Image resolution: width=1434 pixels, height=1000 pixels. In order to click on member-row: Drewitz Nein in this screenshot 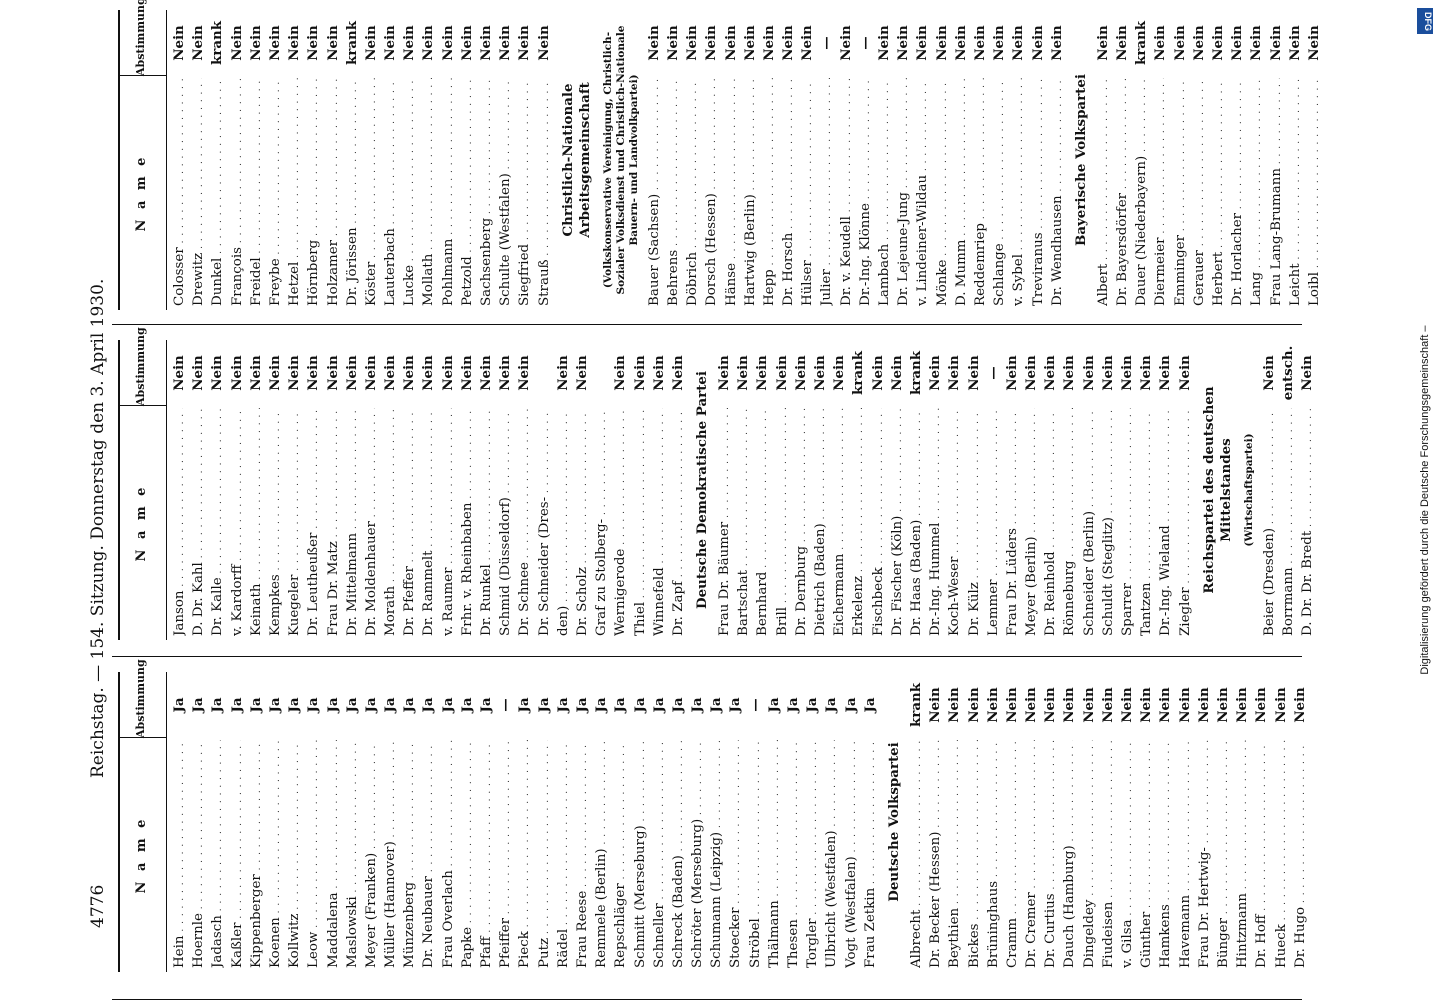, I will do `click(198, 160)`.